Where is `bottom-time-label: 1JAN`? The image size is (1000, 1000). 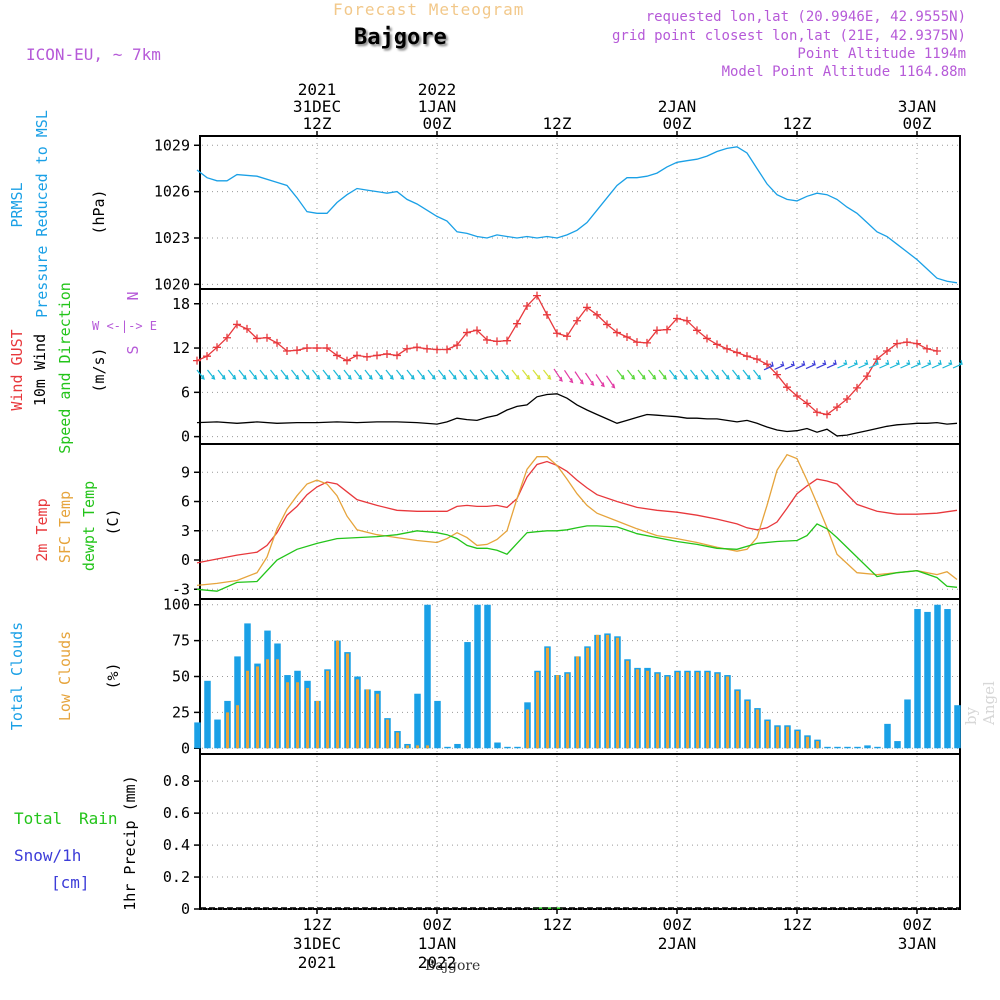
bottom-time-label: 1JAN is located at coordinates (437, 943).